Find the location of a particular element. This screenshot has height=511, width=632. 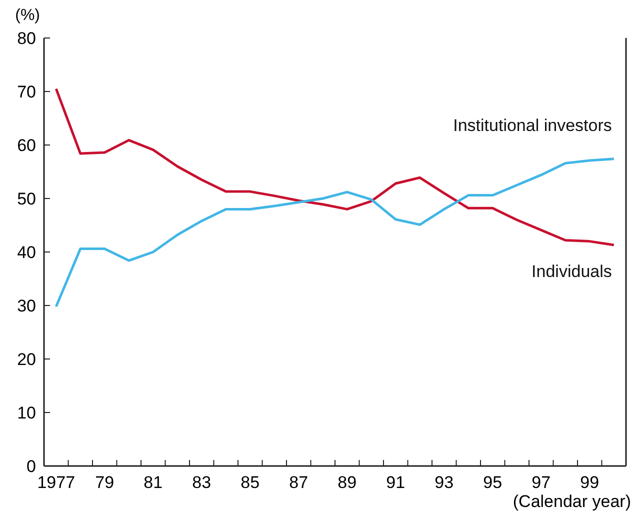

x-tick-label: 91 is located at coordinates (396, 482).